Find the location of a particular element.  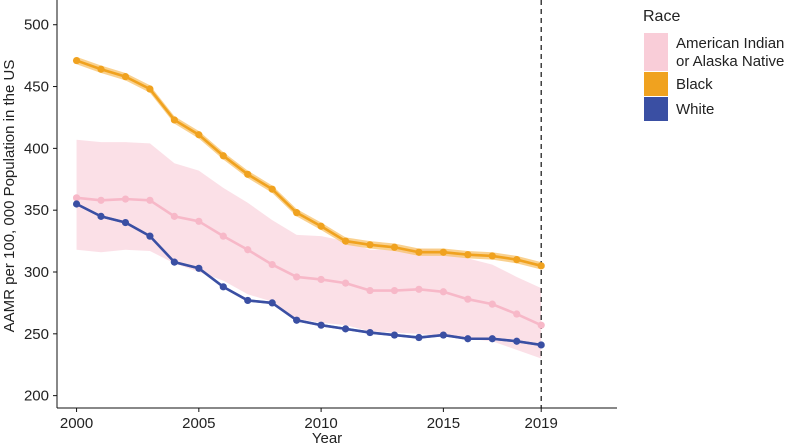

y-tick-label: 450 is located at coordinates (36, 87).